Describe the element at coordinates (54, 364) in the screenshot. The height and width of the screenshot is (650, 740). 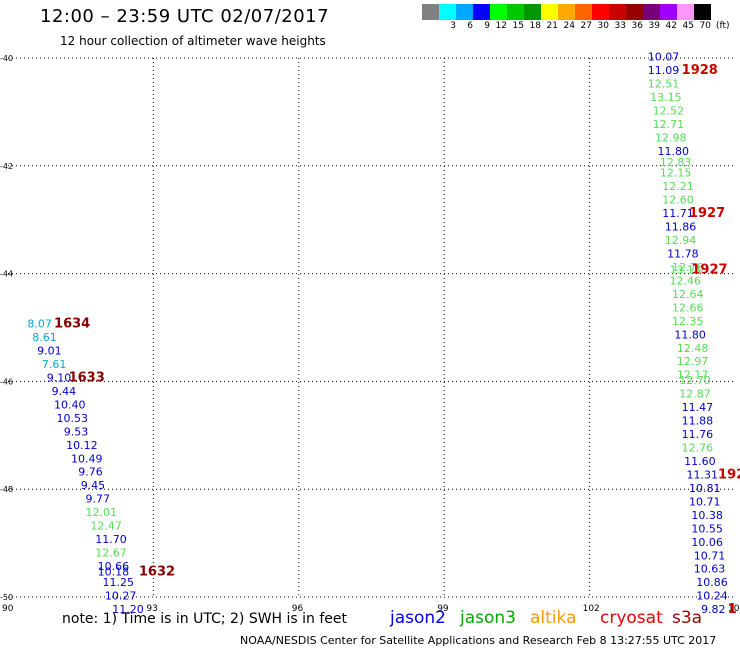
I see `wave-height-label: 7.61` at that location.